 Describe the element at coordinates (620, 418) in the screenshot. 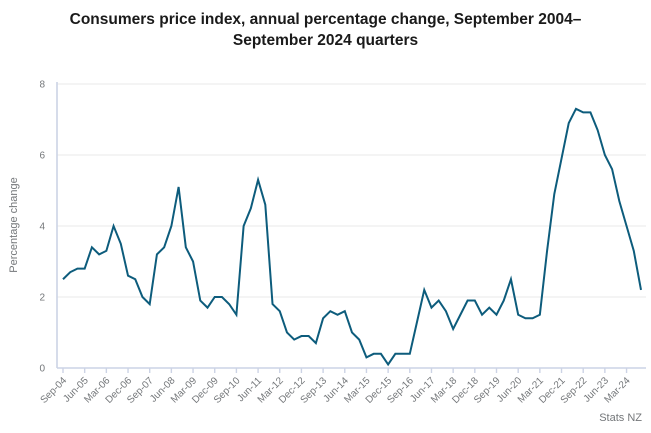

I see `source-attribution: Stats NZ` at that location.